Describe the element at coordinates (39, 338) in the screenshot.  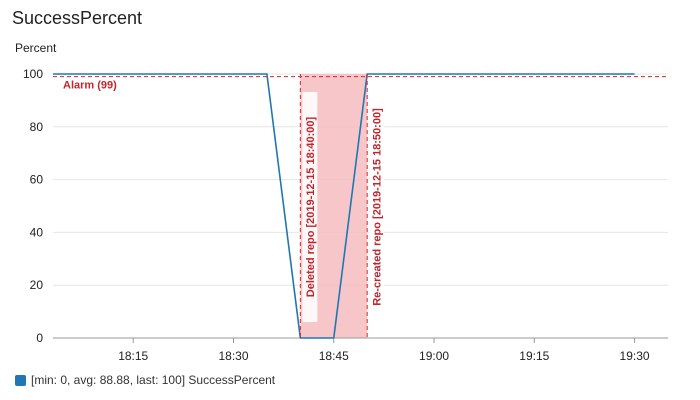
I see `y-tick-label: 0` at that location.